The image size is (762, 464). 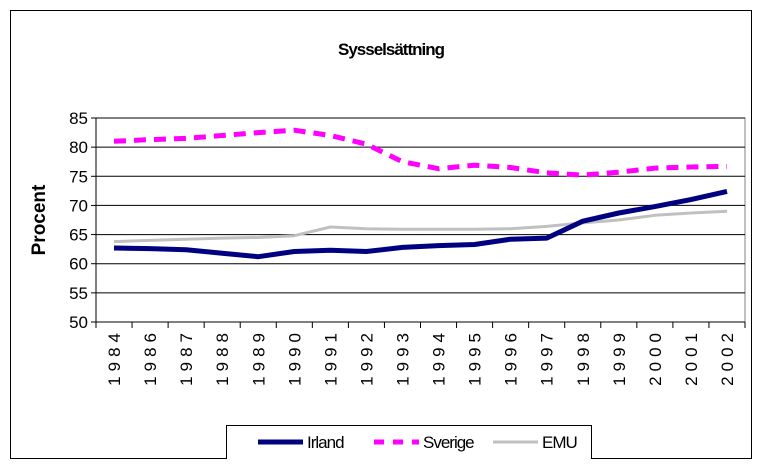 I want to click on legend-box, so click(x=409, y=444).